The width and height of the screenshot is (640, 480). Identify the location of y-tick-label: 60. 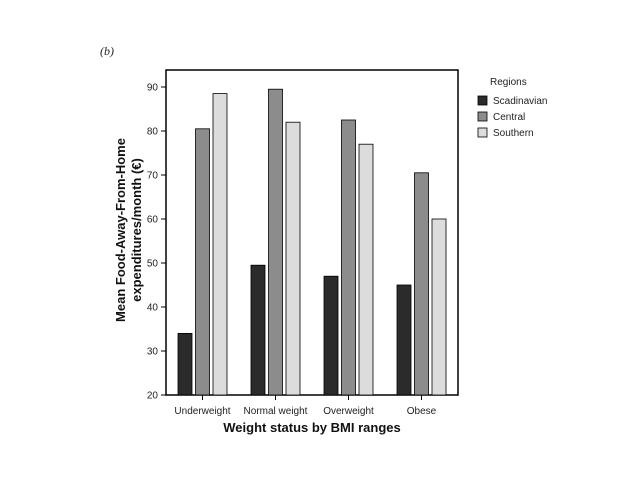
(153, 220).